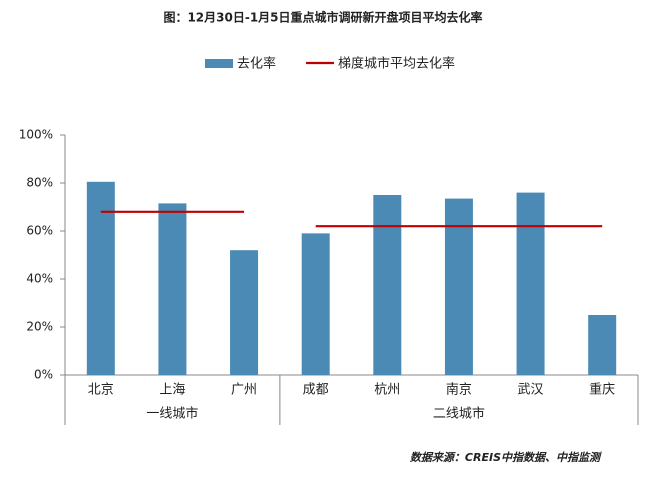 Image resolution: width=646 pixels, height=484 pixels. What do you see at coordinates (219, 63) in the screenshot?
I see `legend-swatch` at bounding box center [219, 63].